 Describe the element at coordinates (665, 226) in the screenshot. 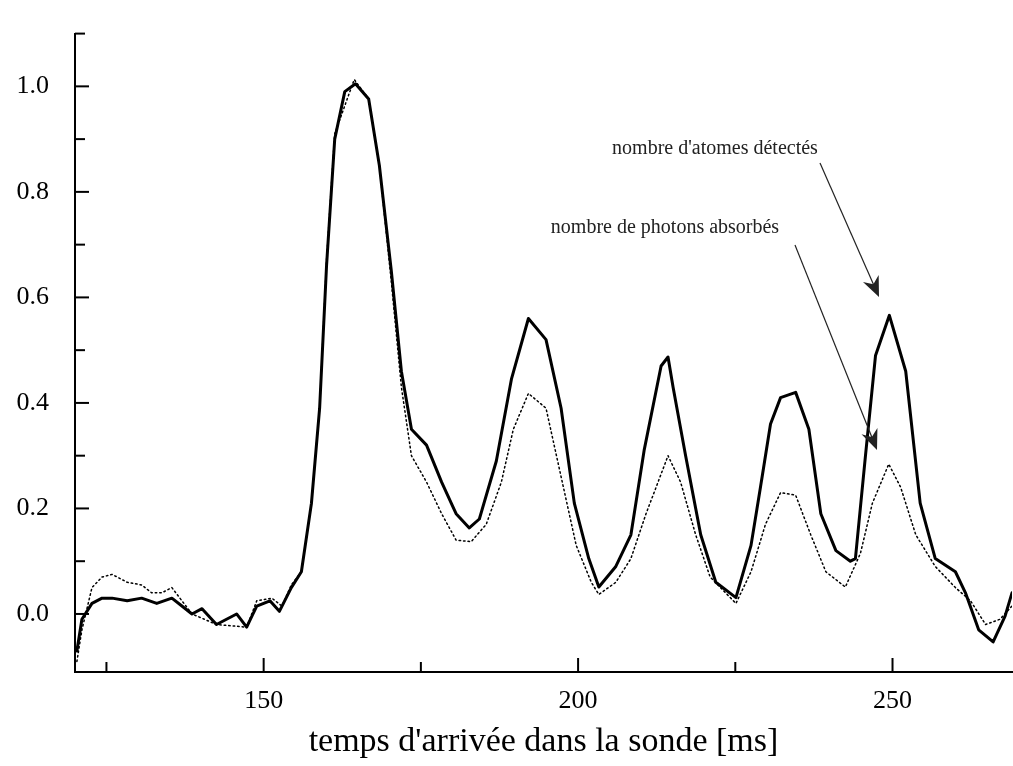

I see `annotation: nombre de photons absorbés` at that location.